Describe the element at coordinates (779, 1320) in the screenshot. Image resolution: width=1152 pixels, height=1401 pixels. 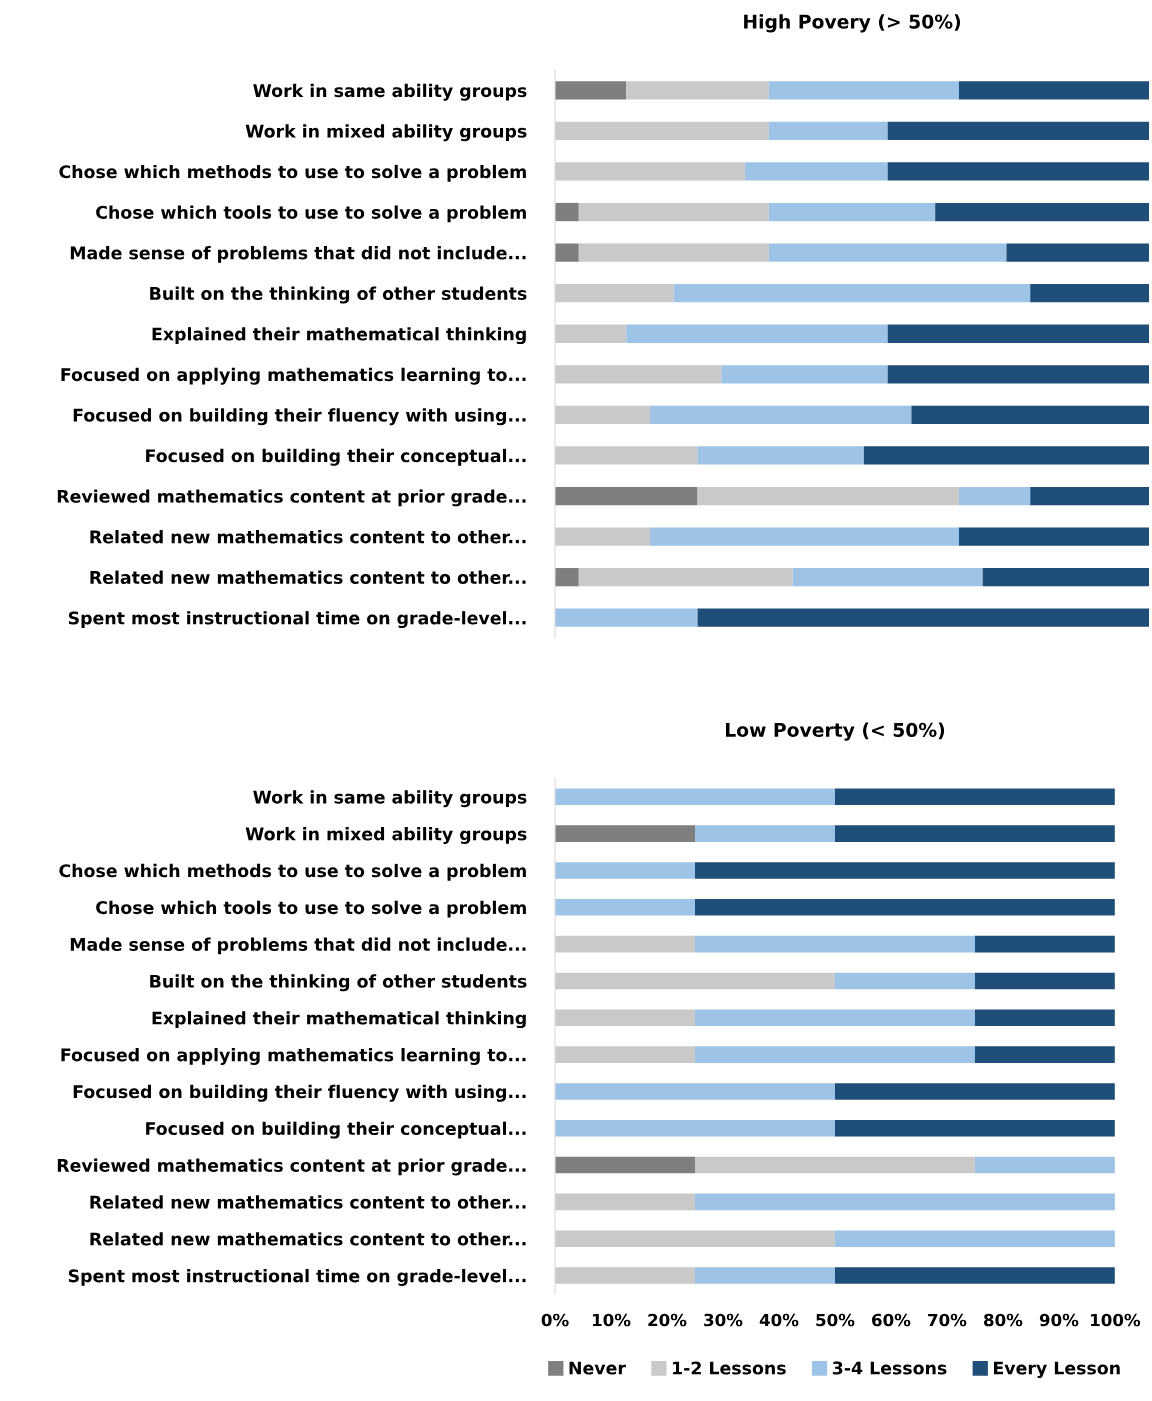
I see `x-tick-label: 40%` at that location.